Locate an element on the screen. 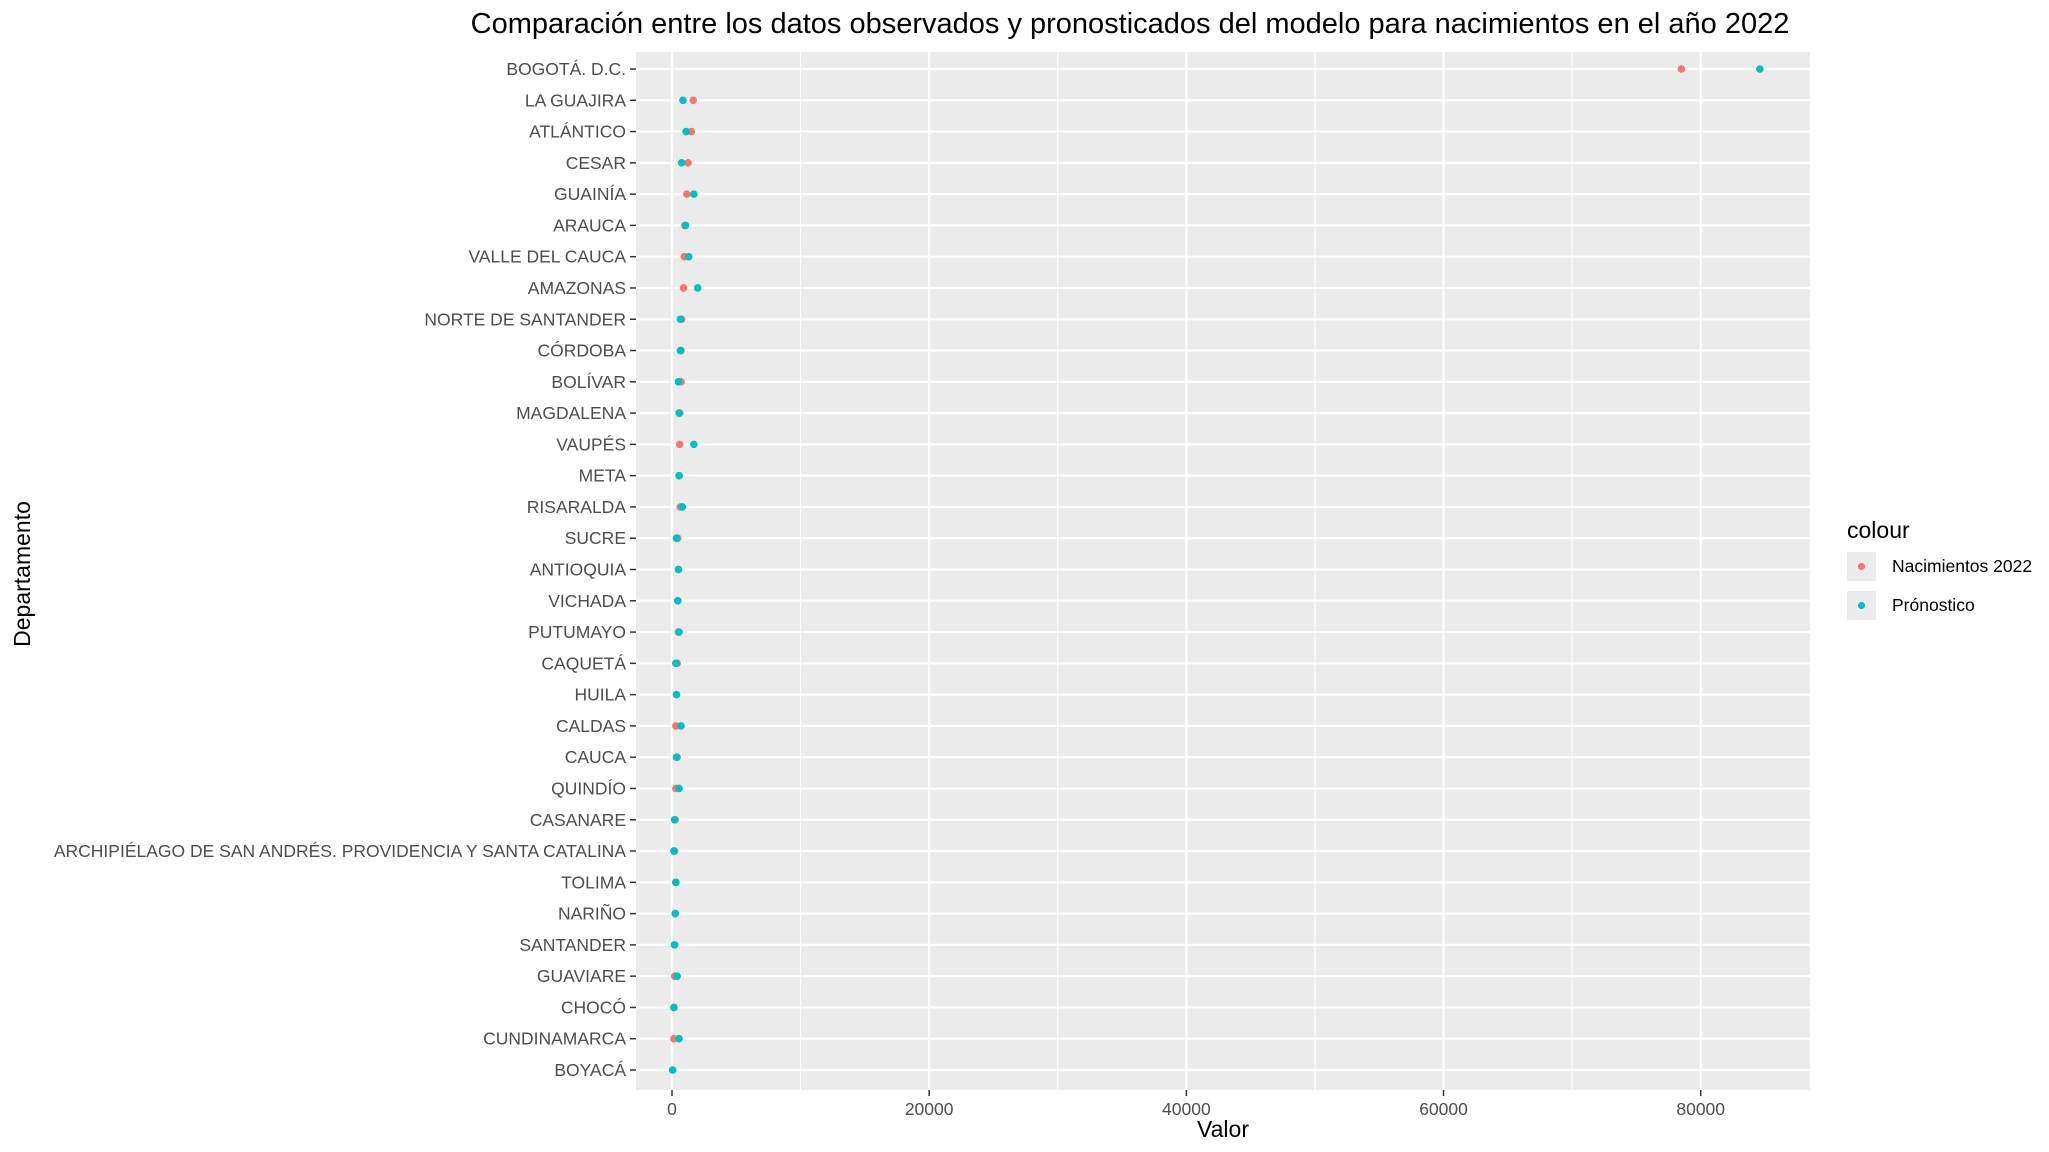 This screenshot has width=2049, height=1152. y-tick-label: GUAVIARE is located at coordinates (581, 976).